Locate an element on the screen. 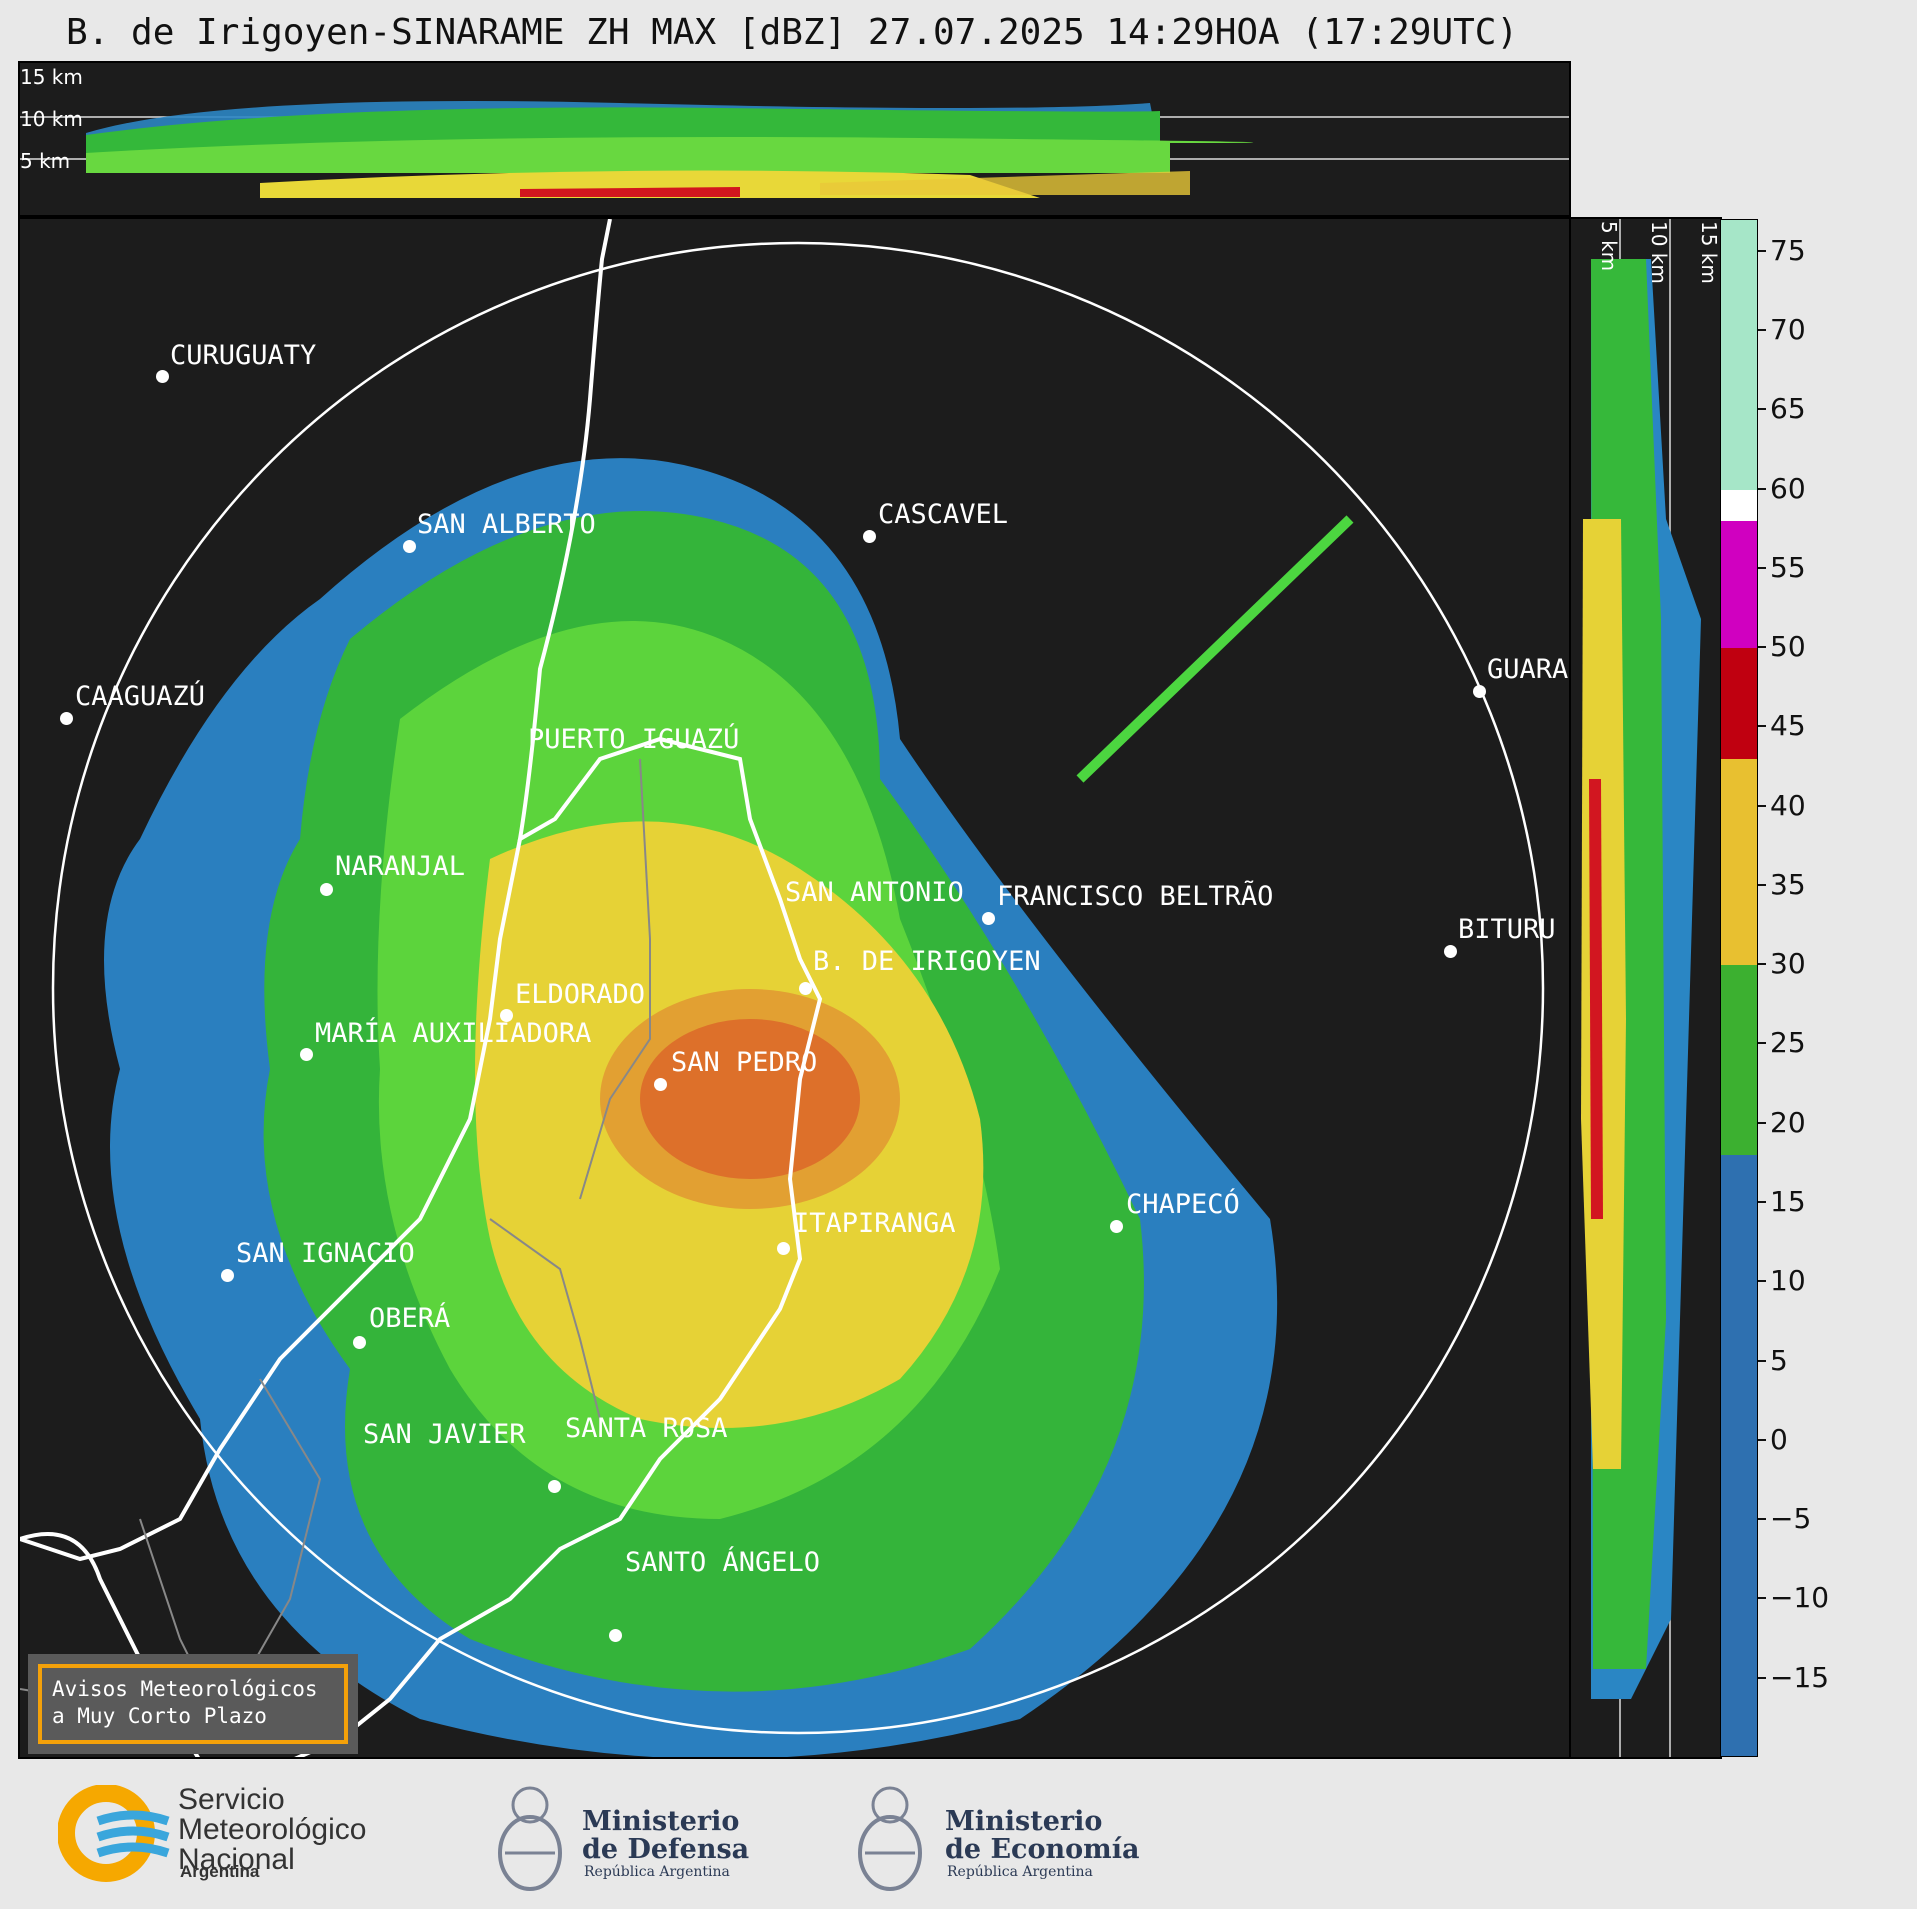 The image size is (1917, 1909). city-dot-maria-auxiliadora is located at coordinates (306, 1054).